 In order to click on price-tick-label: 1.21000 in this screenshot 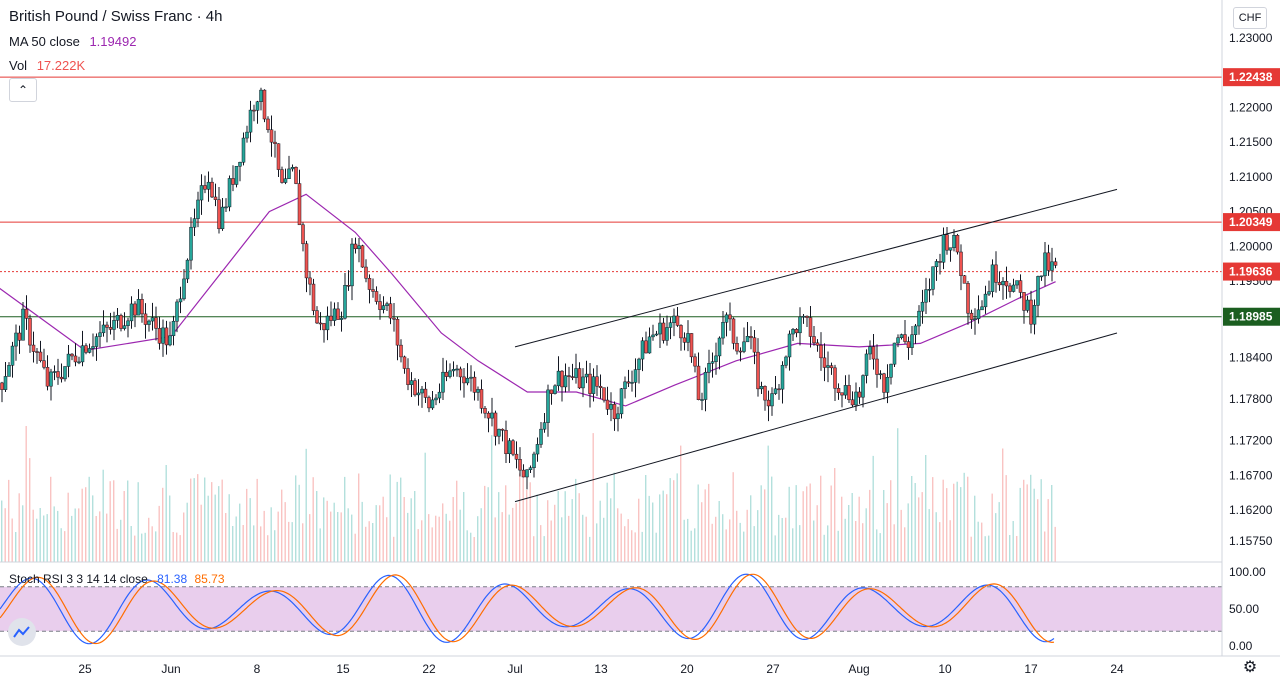, I will do `click(1251, 177)`.